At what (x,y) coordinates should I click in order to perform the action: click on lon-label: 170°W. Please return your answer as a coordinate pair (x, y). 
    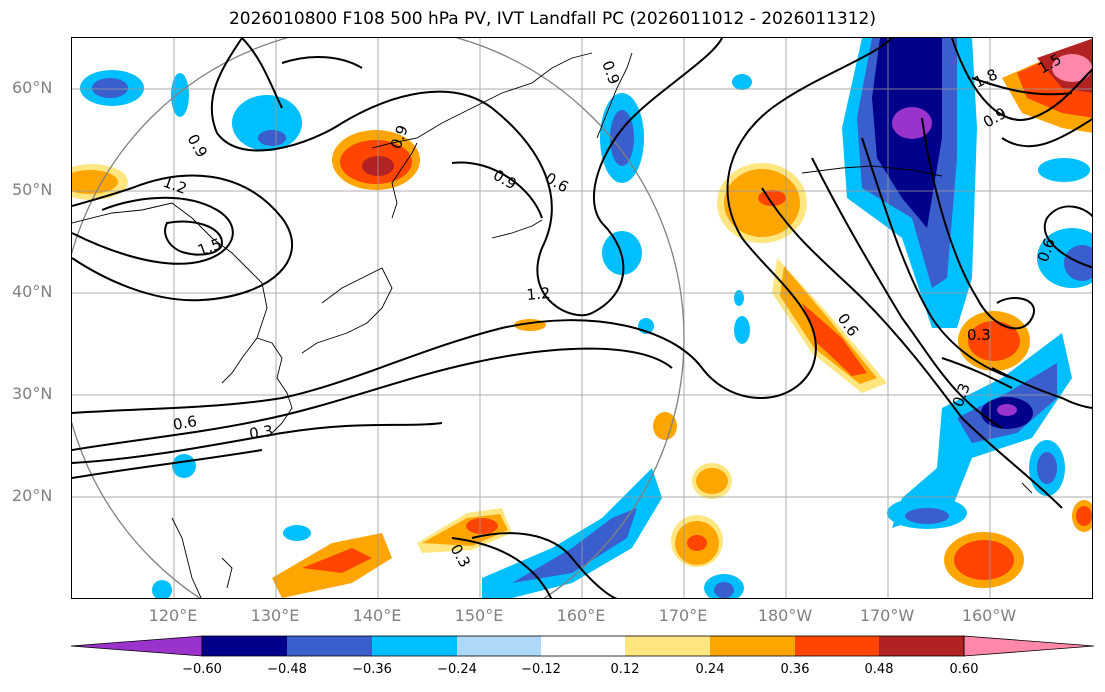
    Looking at the image, I should click on (887, 615).